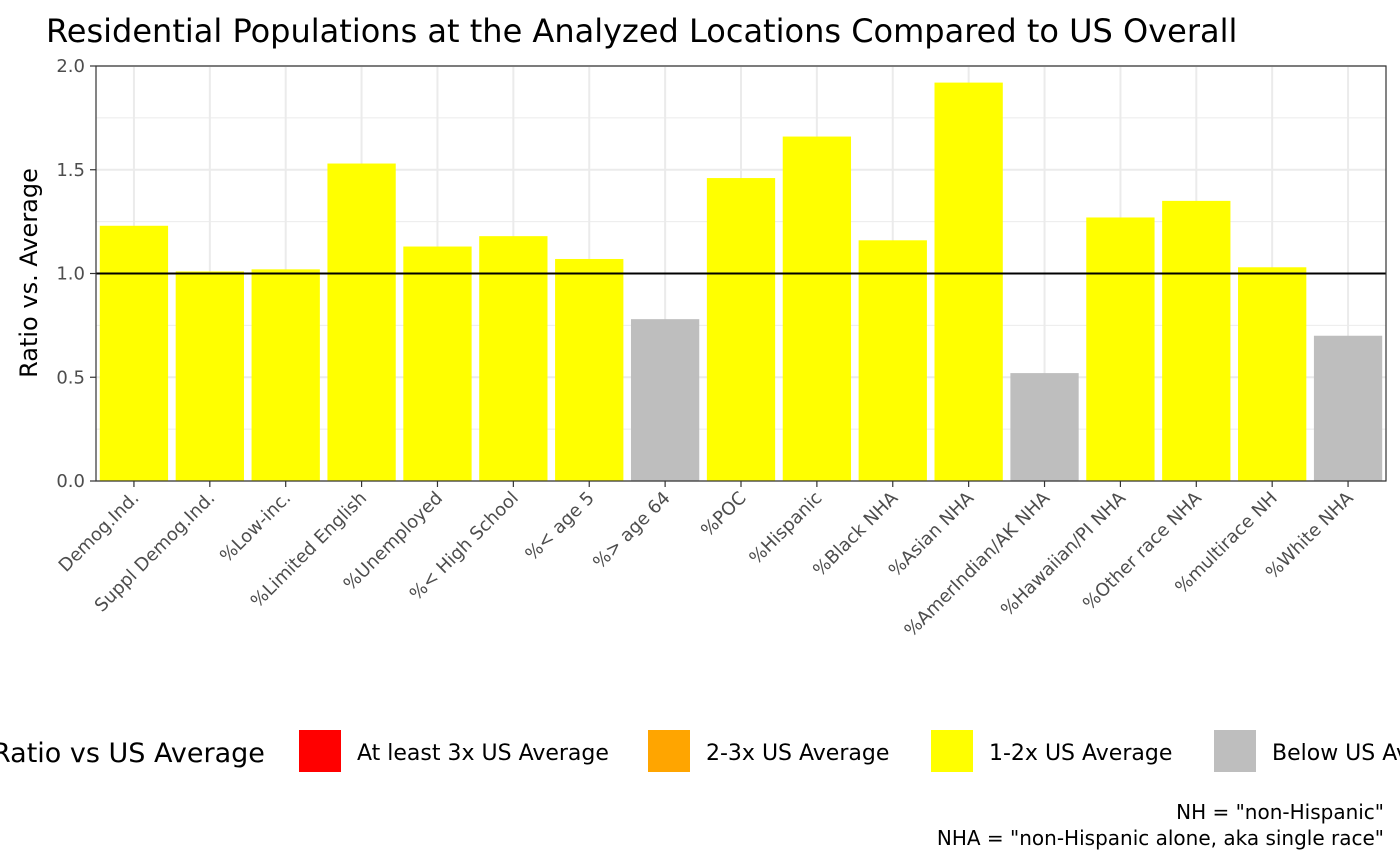 The image size is (1400, 866). I want to click on y-axis: 0.0 0.5 1.0 1.5 2.0, so click(76, 274).